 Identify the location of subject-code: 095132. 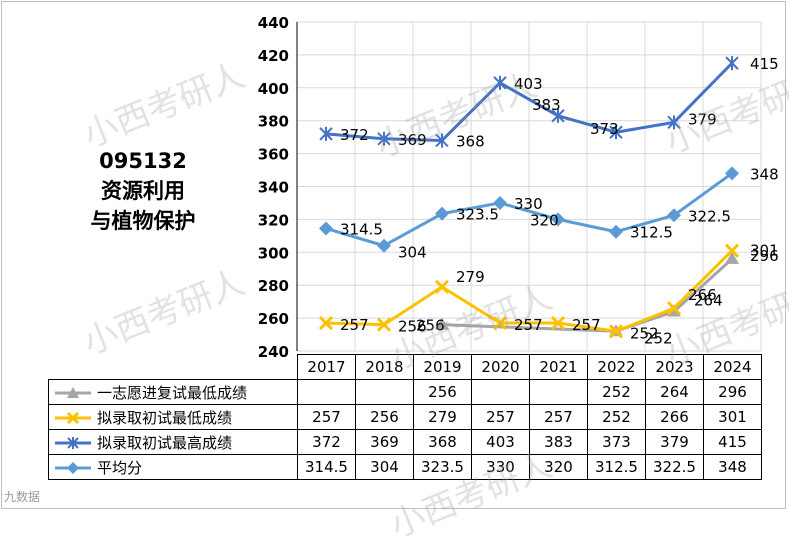
(143, 161).